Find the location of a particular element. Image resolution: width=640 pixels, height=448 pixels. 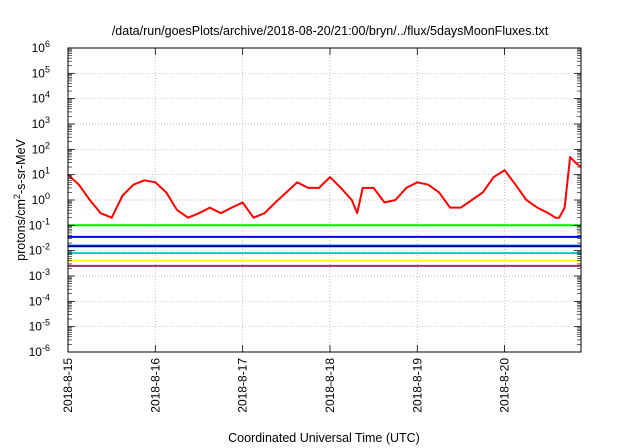

y-axis-label-sup: 2 is located at coordinates (17, 196).